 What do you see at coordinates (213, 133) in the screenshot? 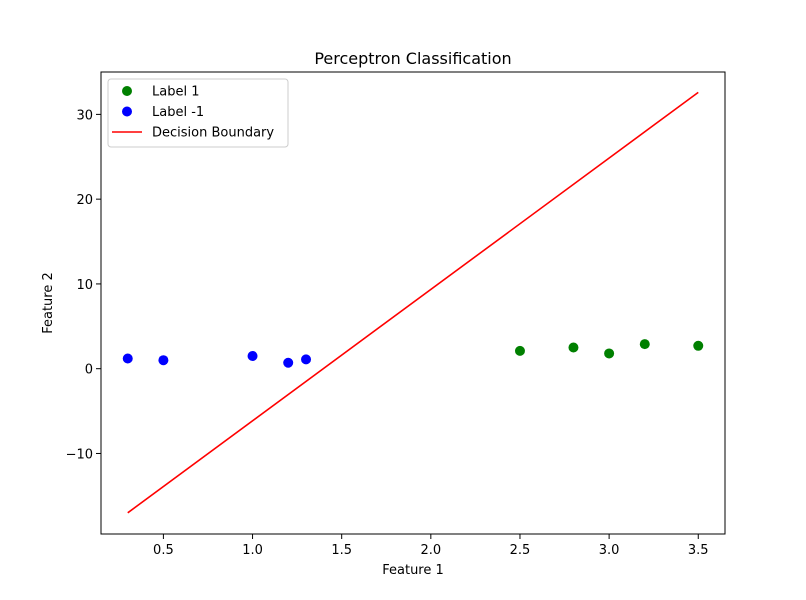
I see `legend-label: Decision Boundary` at bounding box center [213, 133].